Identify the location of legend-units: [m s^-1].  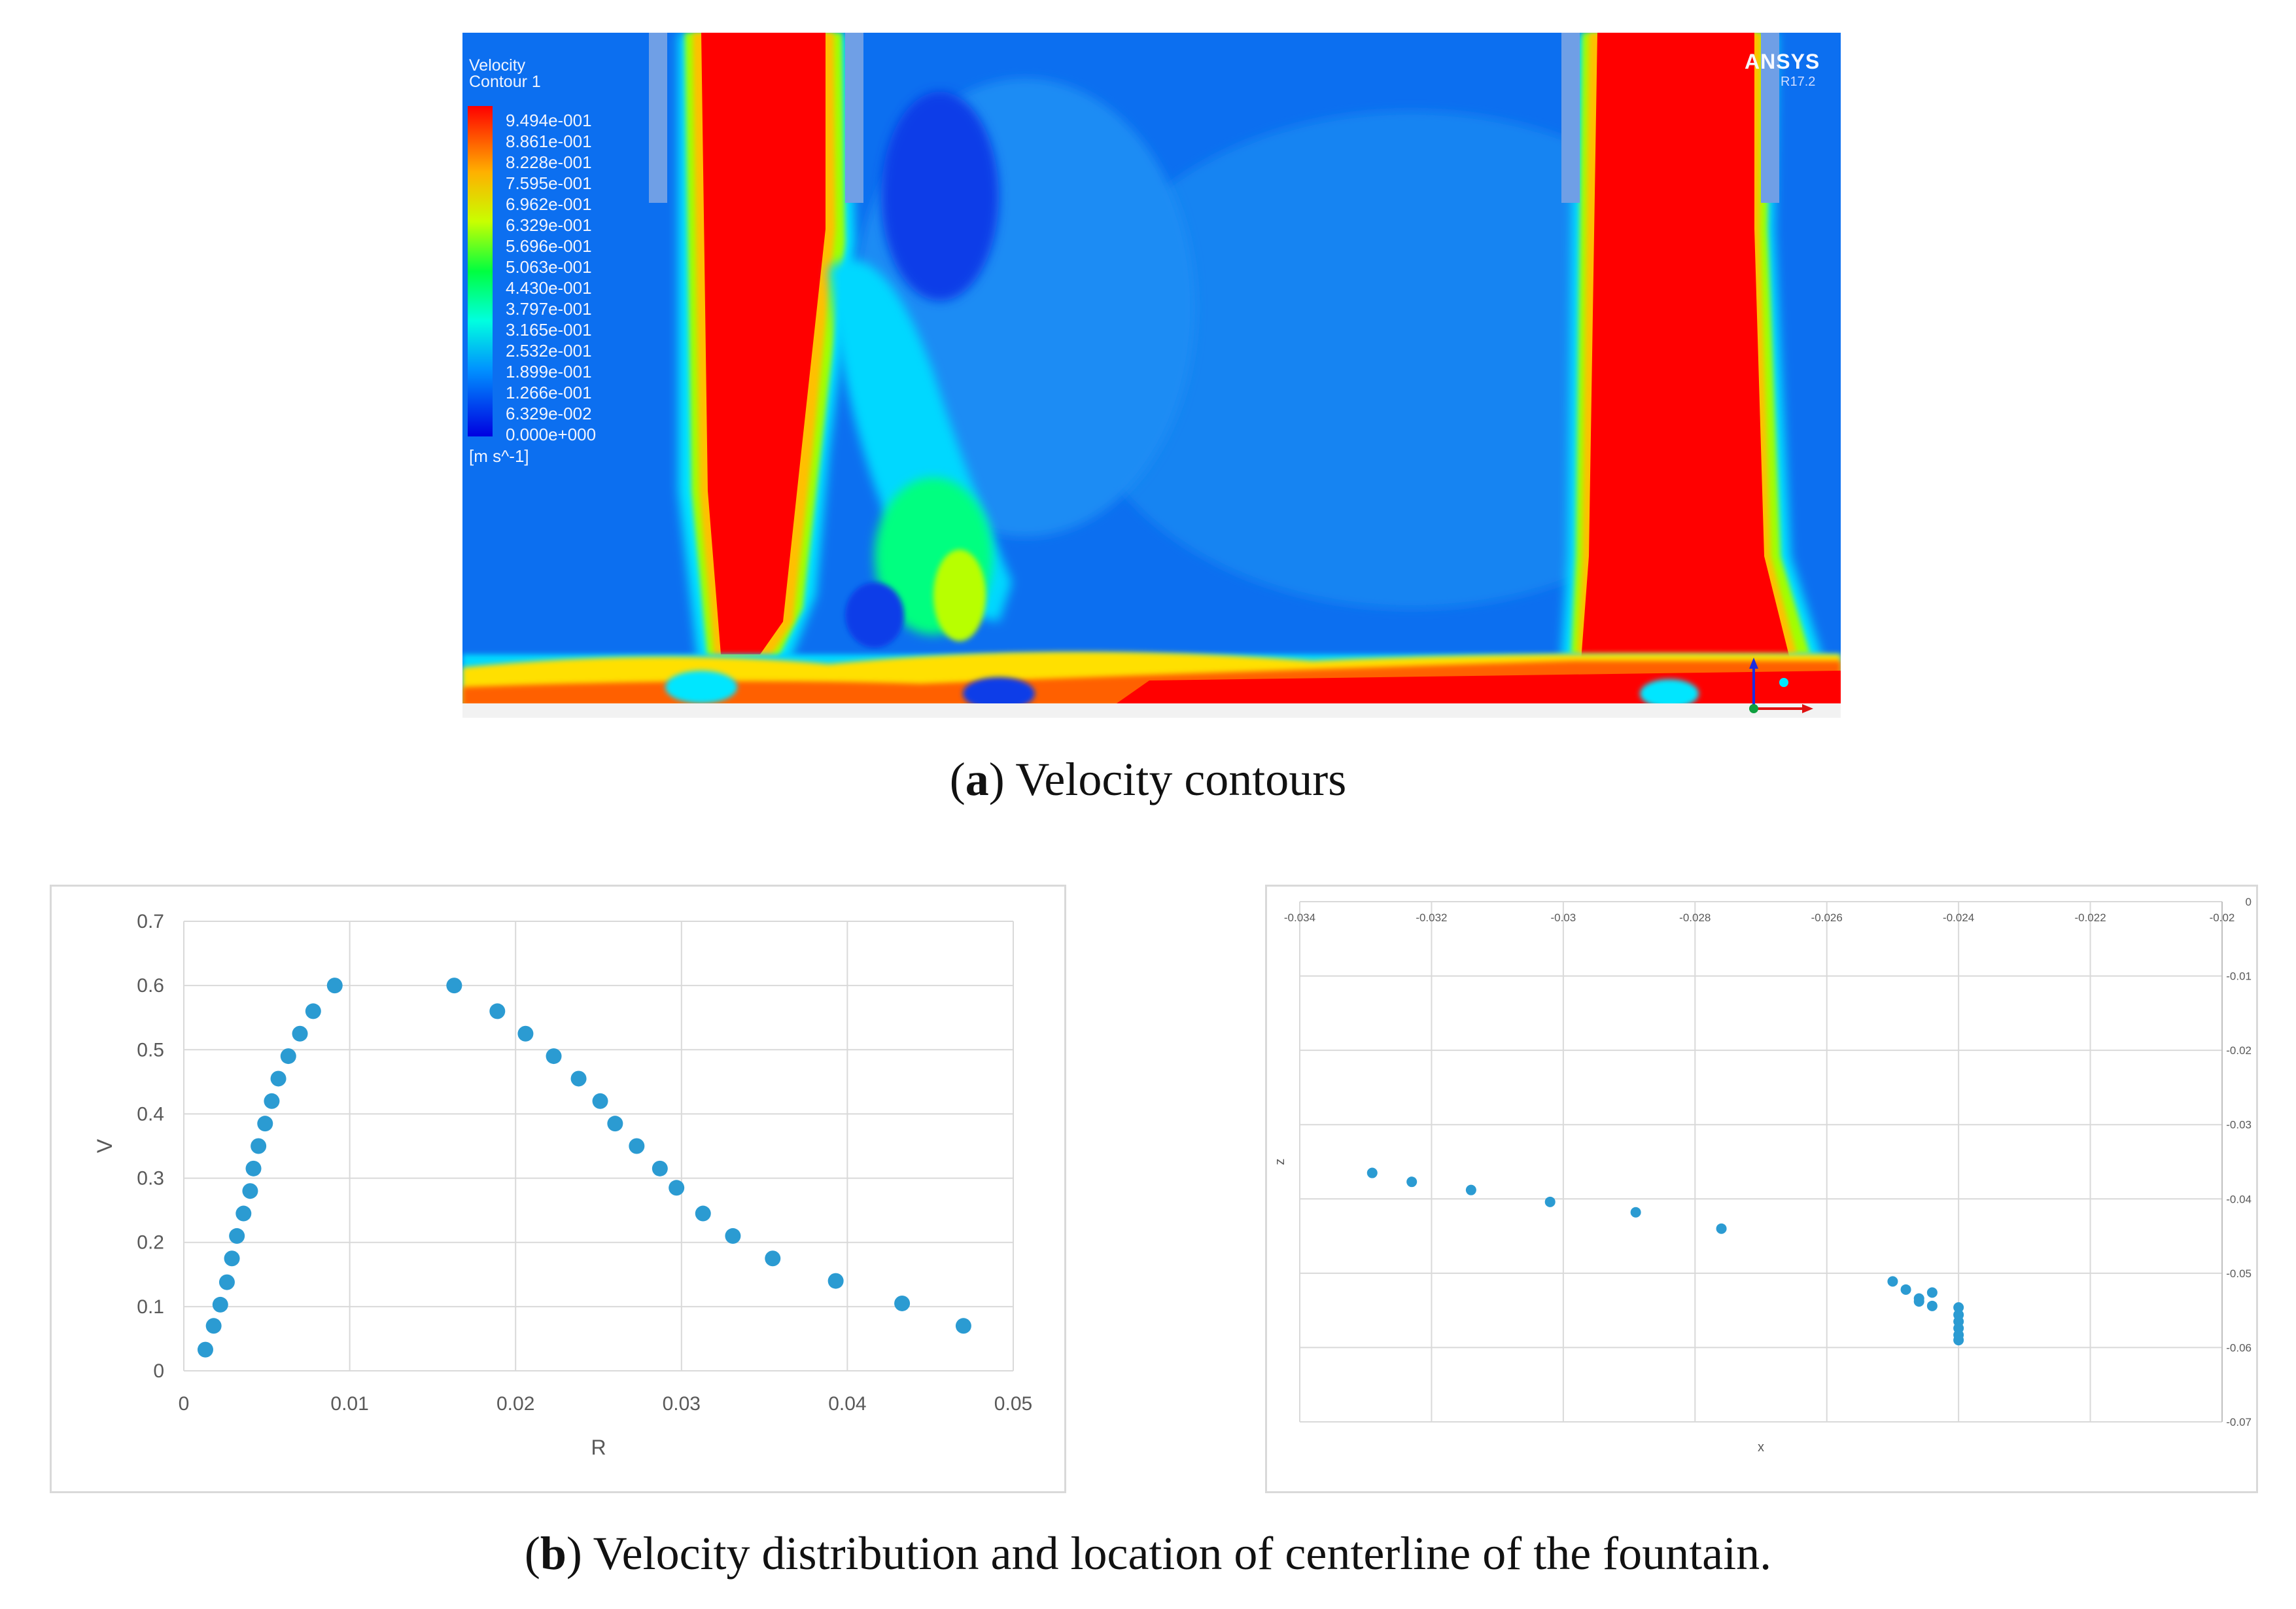
(499, 456).